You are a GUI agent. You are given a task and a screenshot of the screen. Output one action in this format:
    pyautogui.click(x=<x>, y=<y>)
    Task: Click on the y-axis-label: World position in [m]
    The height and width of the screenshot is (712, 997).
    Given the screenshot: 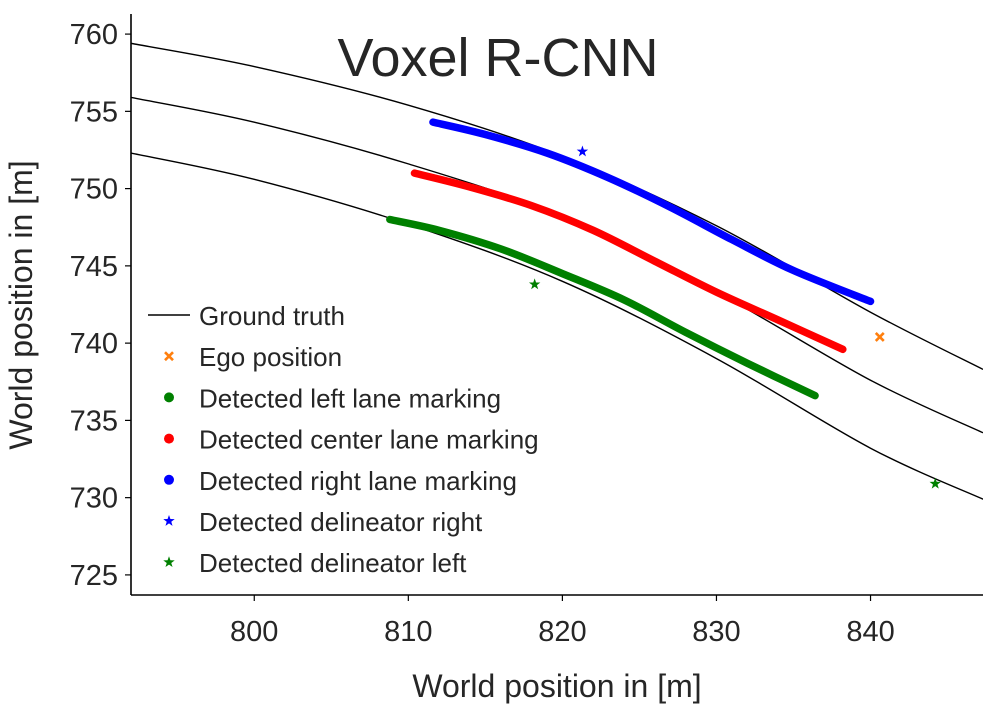 What is the action you would take?
    pyautogui.click(x=21, y=304)
    